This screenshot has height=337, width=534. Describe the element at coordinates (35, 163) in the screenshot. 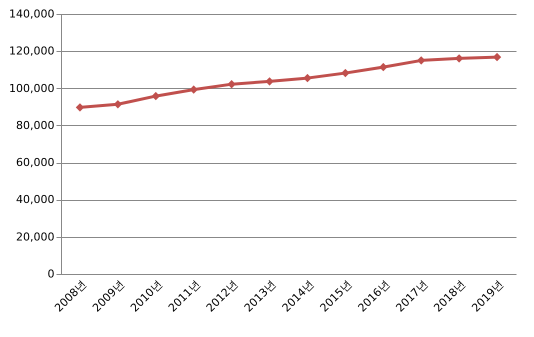

I see `y-tick-label: 60,000` at that location.